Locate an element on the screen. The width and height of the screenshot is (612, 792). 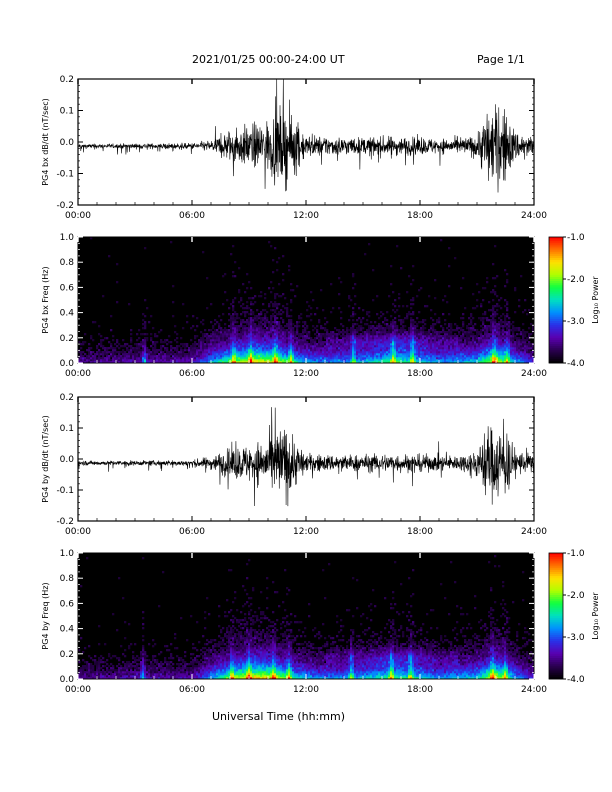
colorbar-tick-label: -1.0 is located at coordinates (576, 238).